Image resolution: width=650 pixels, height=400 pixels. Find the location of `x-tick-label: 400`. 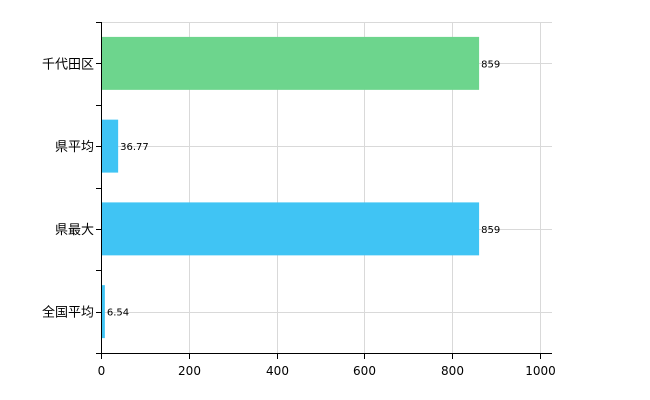

x-tick-label: 400 is located at coordinates (277, 371).